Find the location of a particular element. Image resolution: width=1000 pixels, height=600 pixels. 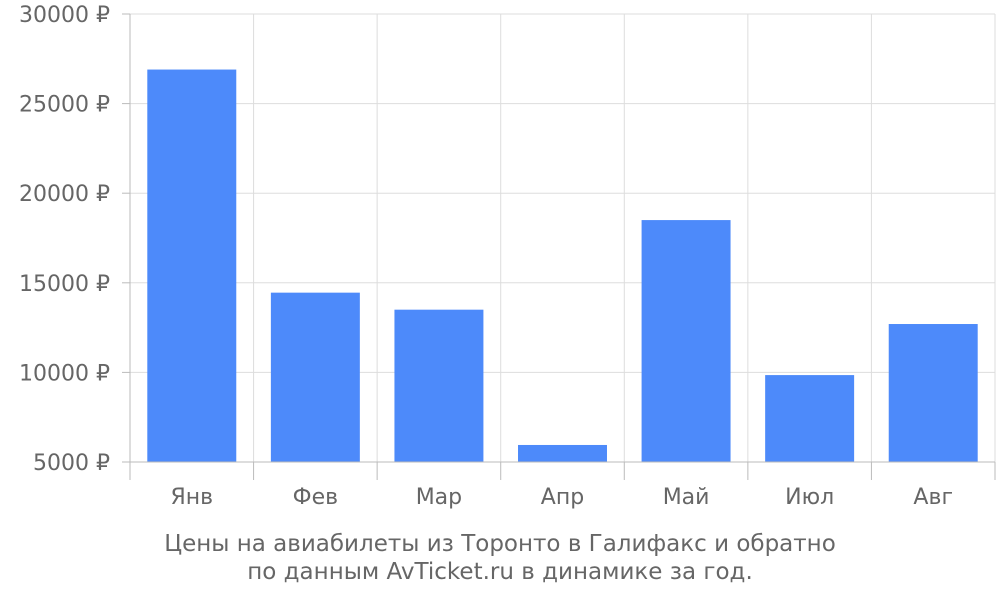

x-tick-label: Май is located at coordinates (686, 497).